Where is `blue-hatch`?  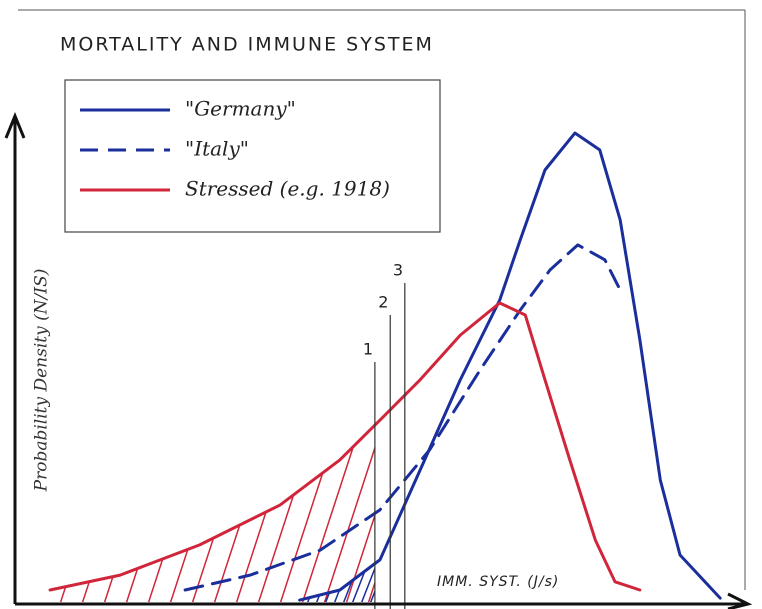 blue-hatch is located at coordinates (369, 572).